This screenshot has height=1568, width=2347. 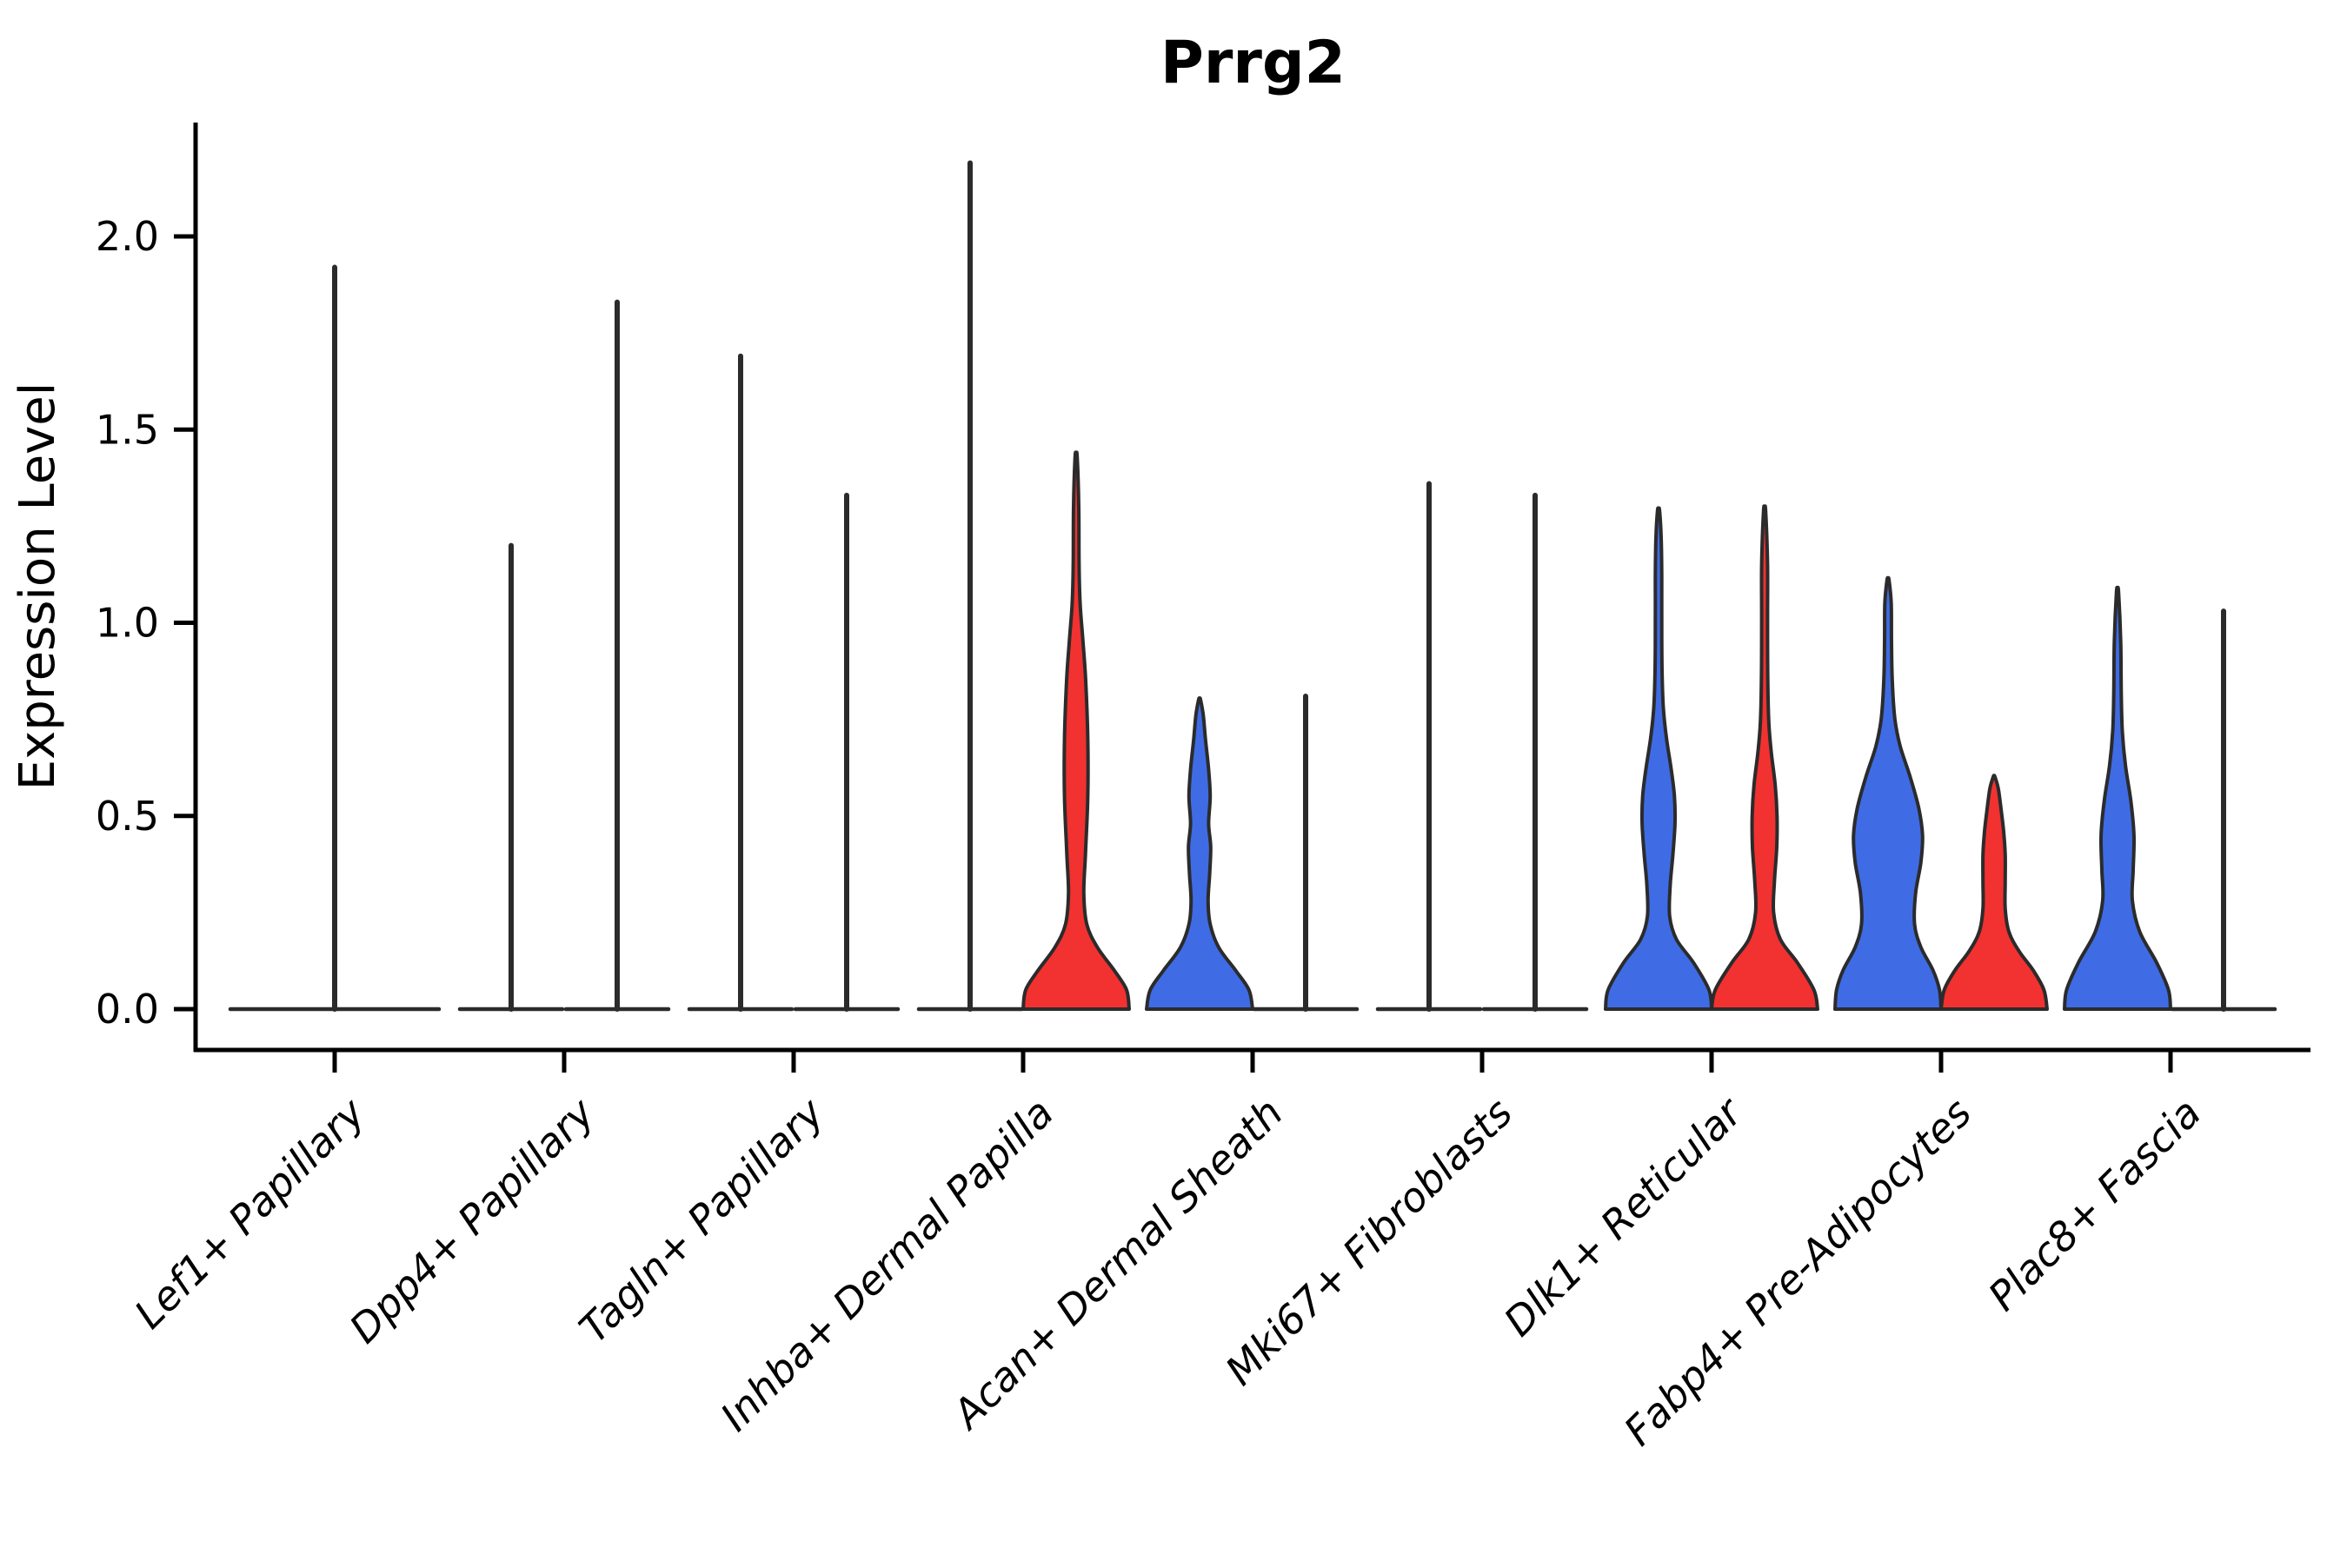 I want to click on y-axis-label: Expression Level, so click(x=38, y=586).